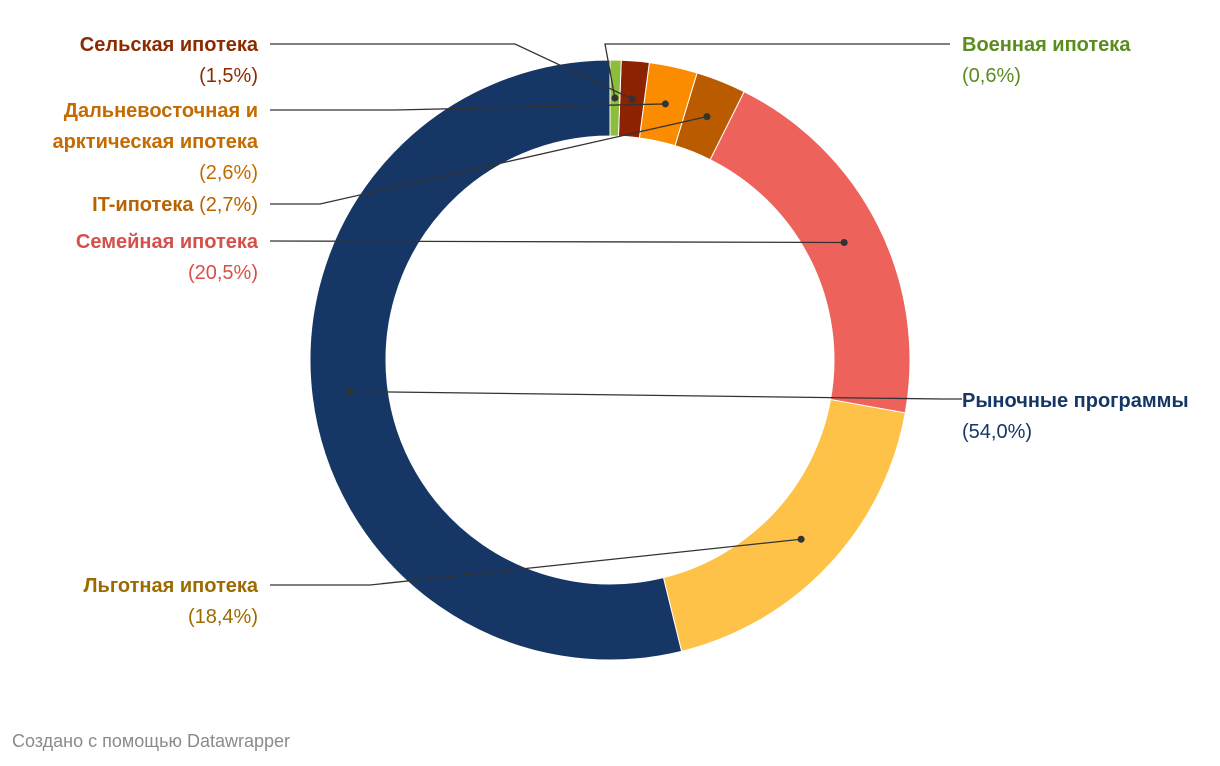  What do you see at coordinates (615, 98) in the screenshot?
I see `leader-dot-военная-ипотека` at bounding box center [615, 98].